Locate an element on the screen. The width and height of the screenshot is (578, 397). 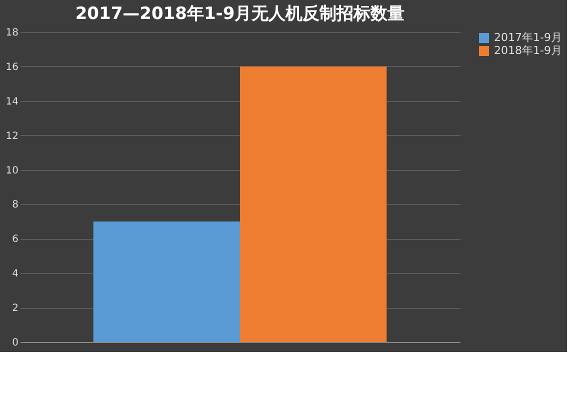
y-tick-label: 8 is located at coordinates (15, 205).